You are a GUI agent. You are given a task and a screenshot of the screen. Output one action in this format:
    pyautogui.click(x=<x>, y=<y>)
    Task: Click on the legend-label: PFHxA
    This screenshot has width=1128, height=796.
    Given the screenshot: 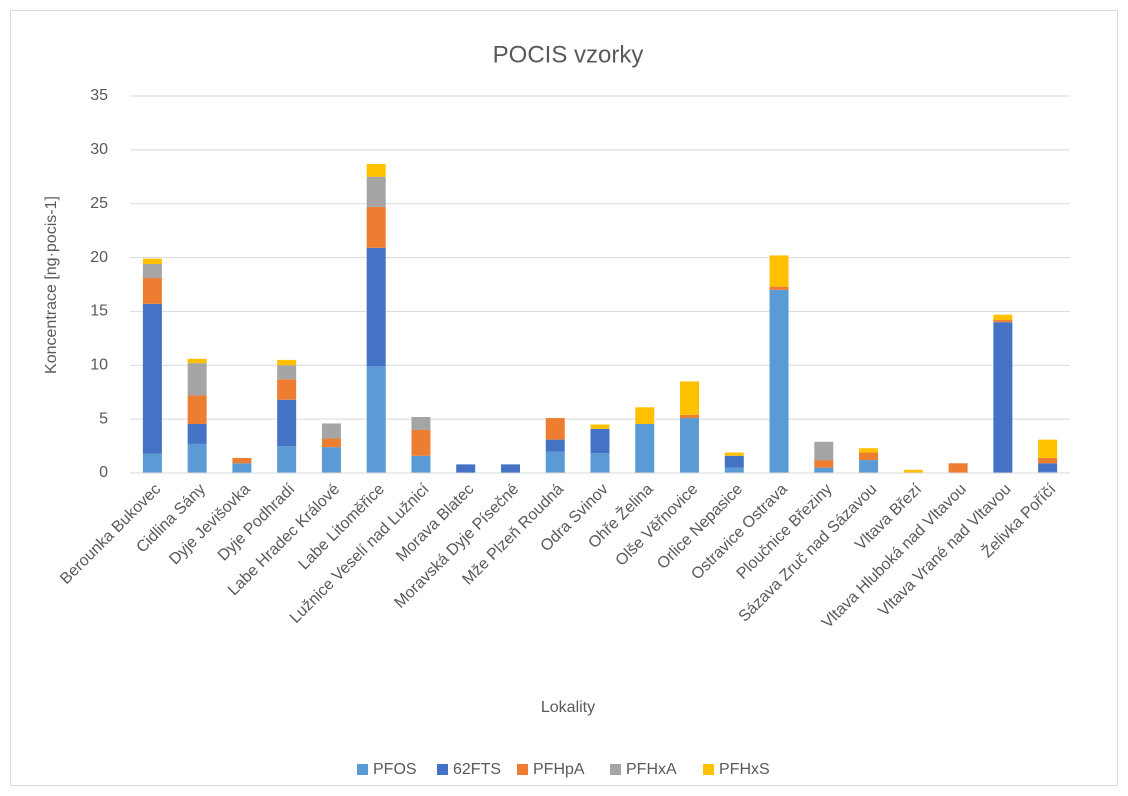 What is the action you would take?
    pyautogui.click(x=651, y=769)
    